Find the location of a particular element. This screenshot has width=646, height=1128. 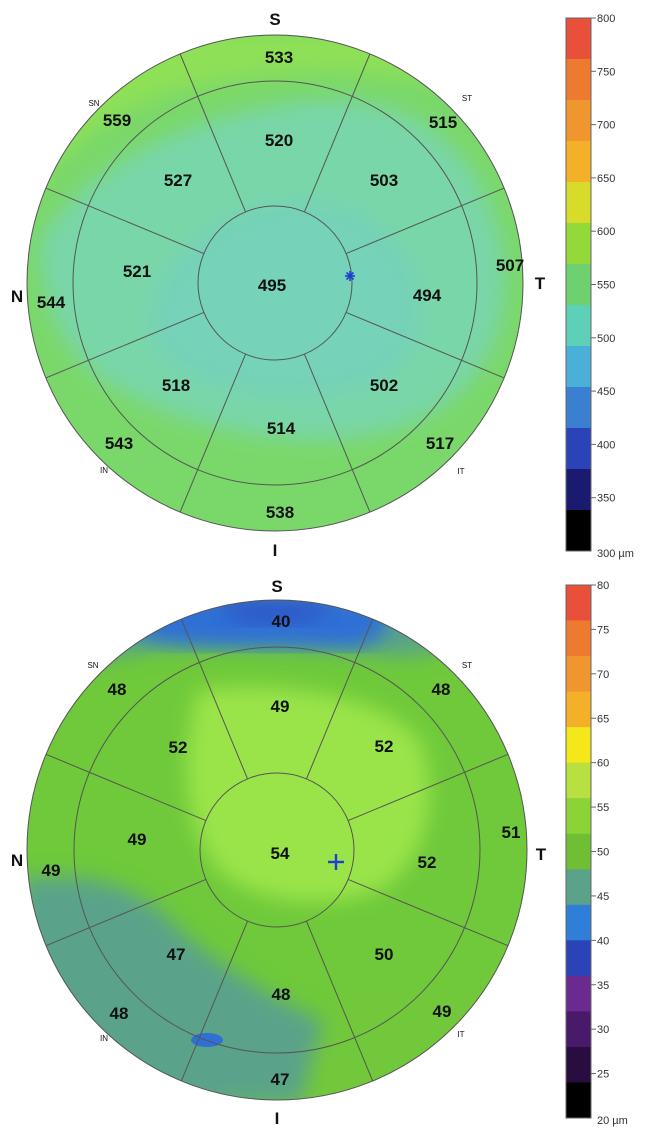

scale-tick-label: 40 is located at coordinates (603, 941).